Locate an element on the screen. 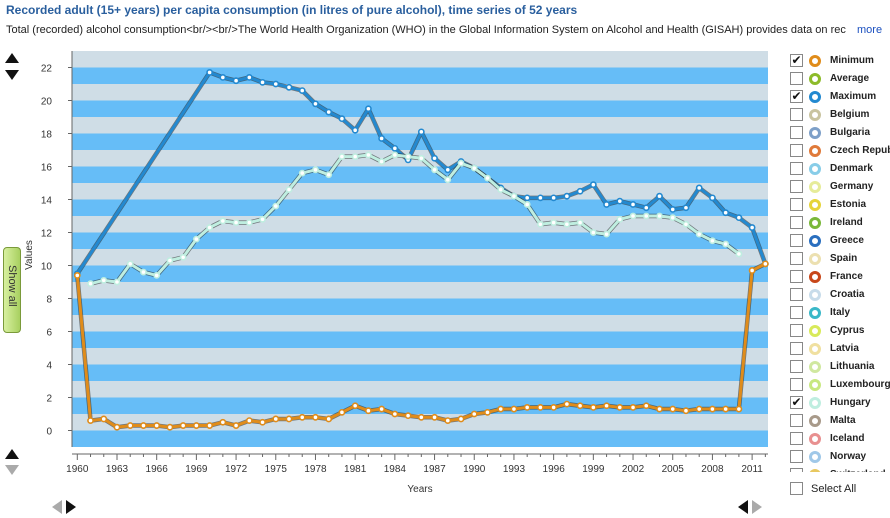 The image size is (890, 518). legend-label: France is located at coordinates (846, 276).